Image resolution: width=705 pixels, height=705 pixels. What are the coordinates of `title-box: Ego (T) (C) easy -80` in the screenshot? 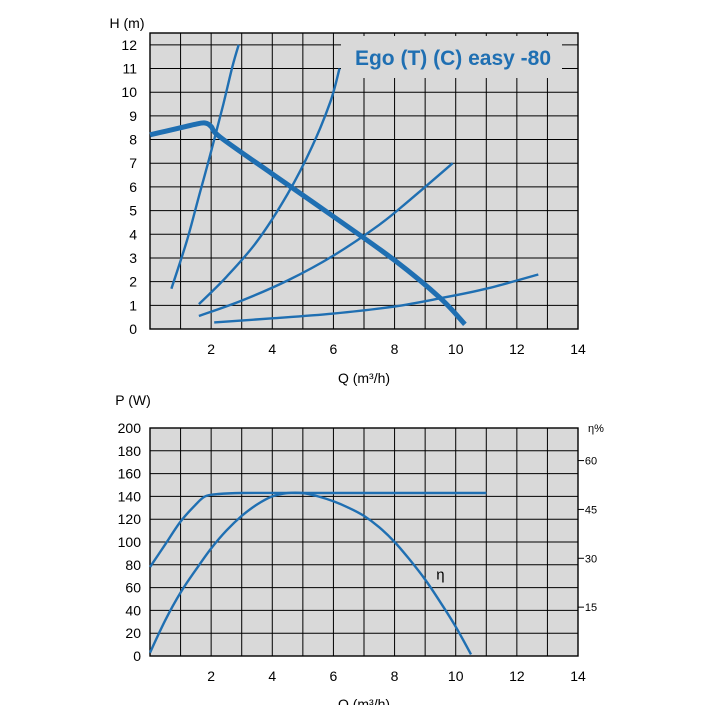 It's located at (451, 57).